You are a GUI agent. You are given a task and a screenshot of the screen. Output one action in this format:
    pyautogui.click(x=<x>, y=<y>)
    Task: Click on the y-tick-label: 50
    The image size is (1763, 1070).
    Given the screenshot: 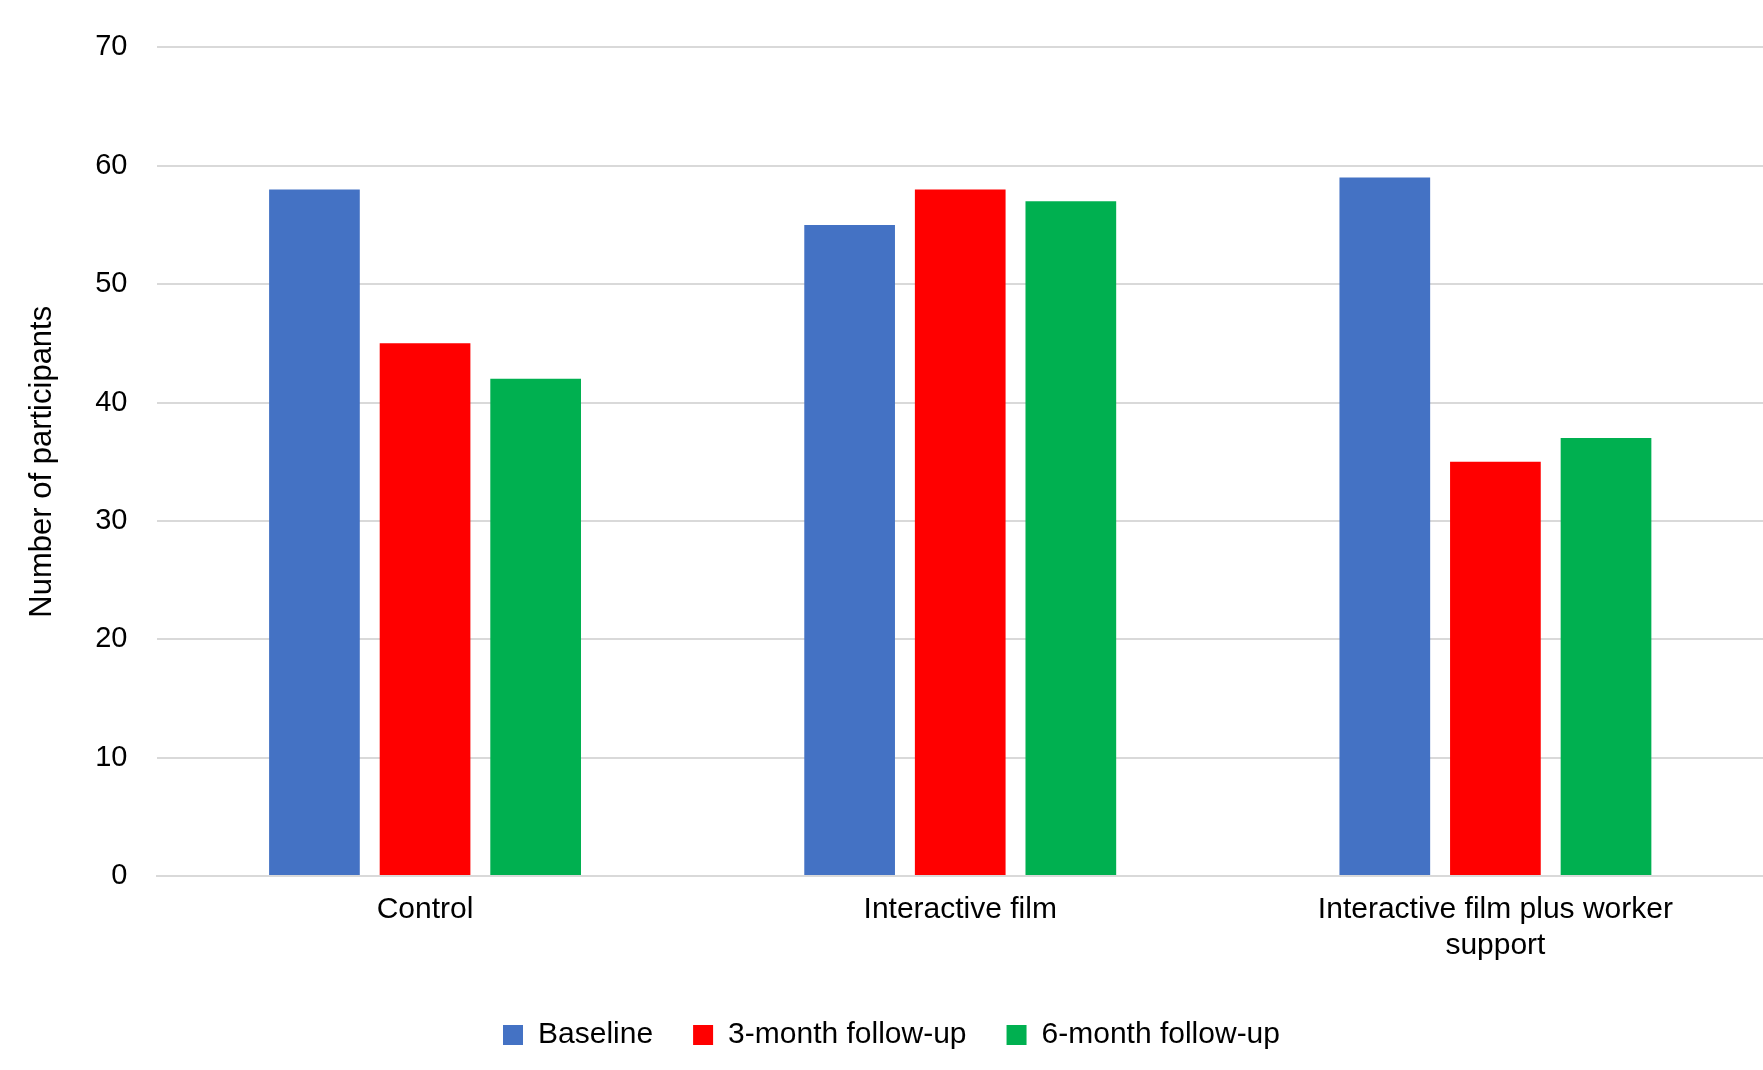 What is the action you would take?
    pyautogui.click(x=111, y=282)
    